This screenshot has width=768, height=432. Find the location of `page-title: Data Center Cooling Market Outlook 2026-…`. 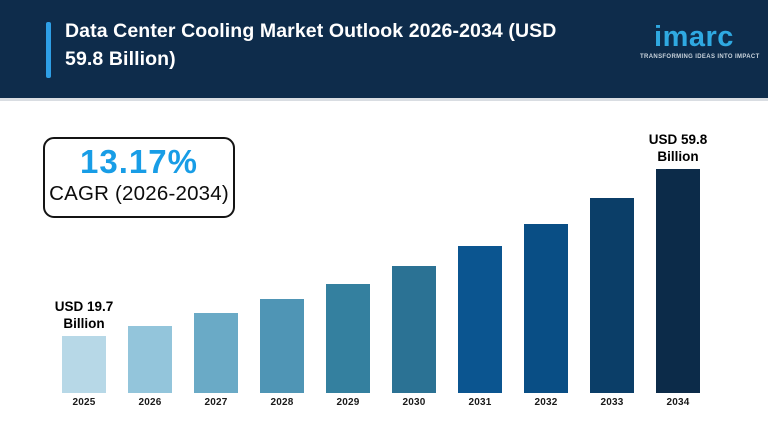

page-title: Data Center Cooling Market Outlook 2026-… is located at coordinates (311, 45).